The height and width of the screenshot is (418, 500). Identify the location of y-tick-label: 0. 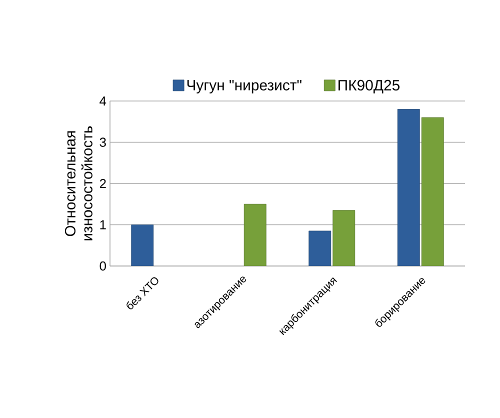
(103, 266).